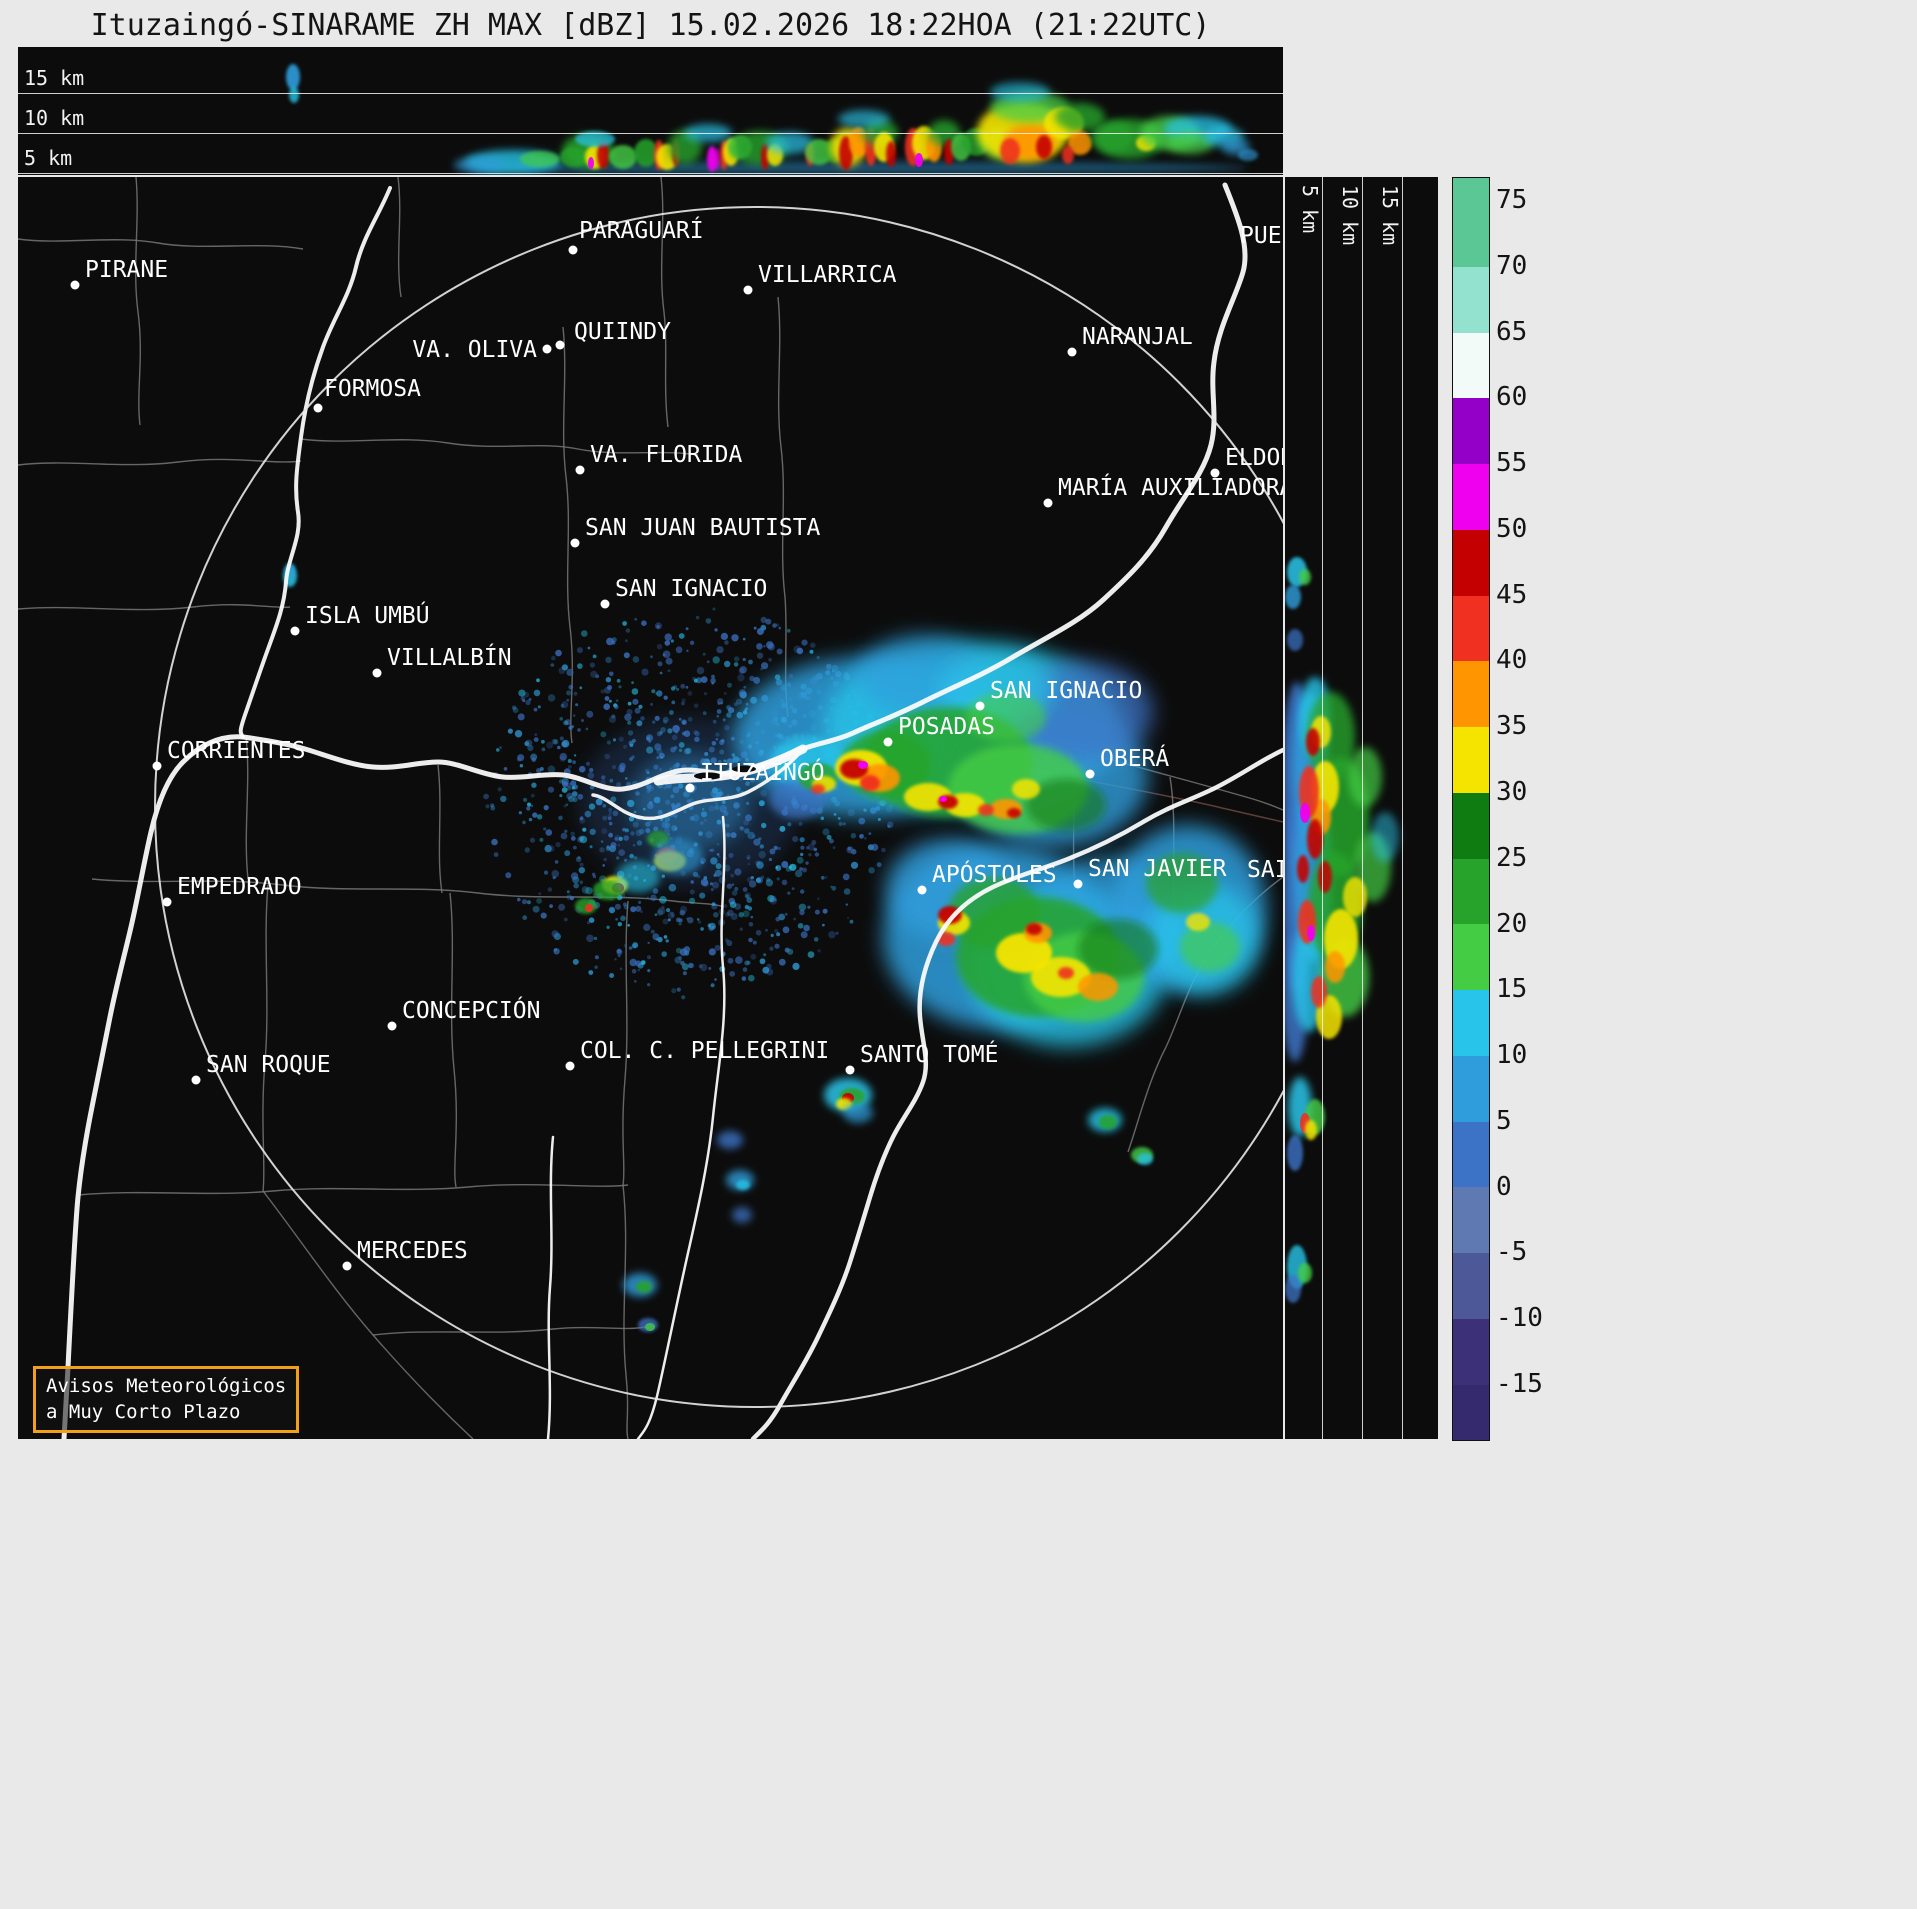 Image resolution: width=1917 pixels, height=1909 pixels. I want to click on colorbar-tick: 40, so click(1512, 660).